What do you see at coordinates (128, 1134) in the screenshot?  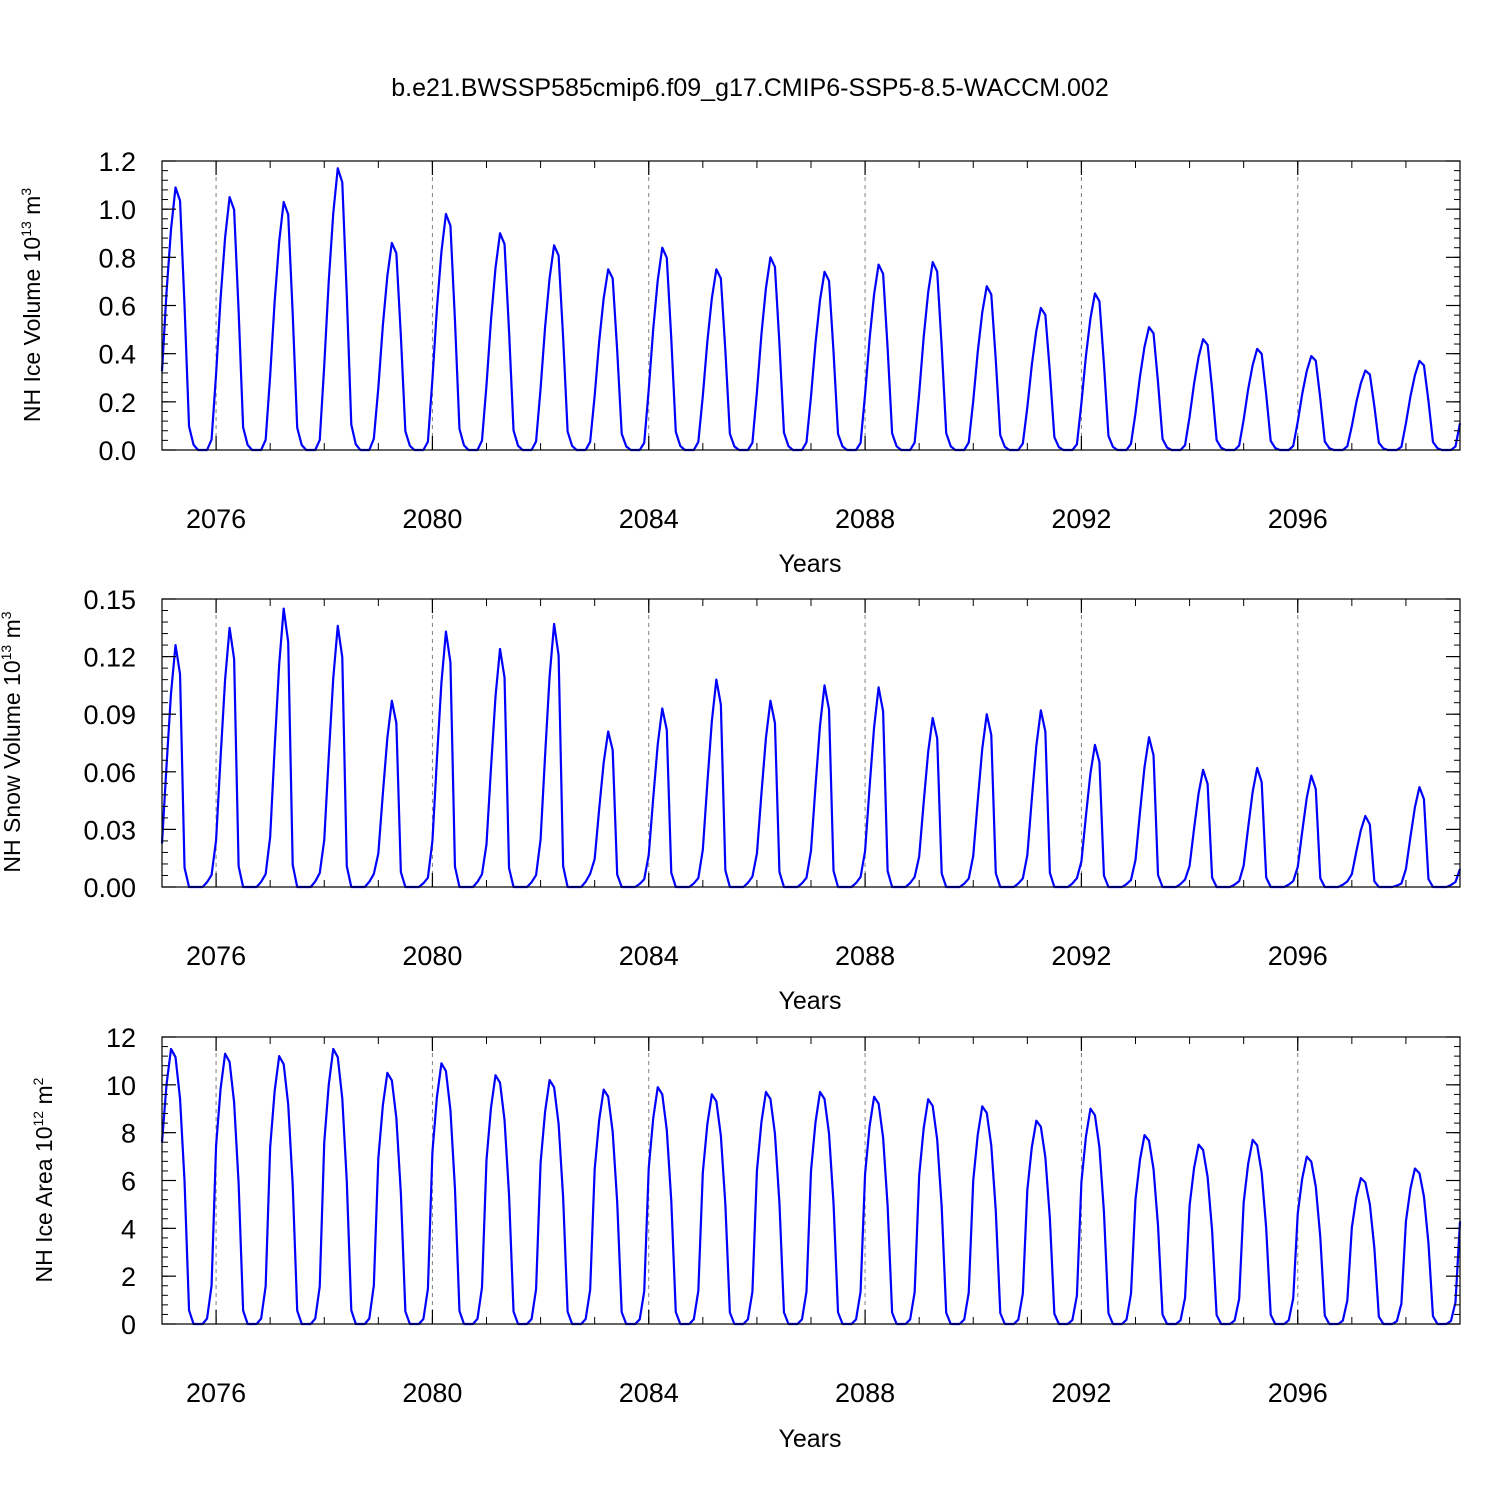 I see `y-tick-label: 8` at bounding box center [128, 1134].